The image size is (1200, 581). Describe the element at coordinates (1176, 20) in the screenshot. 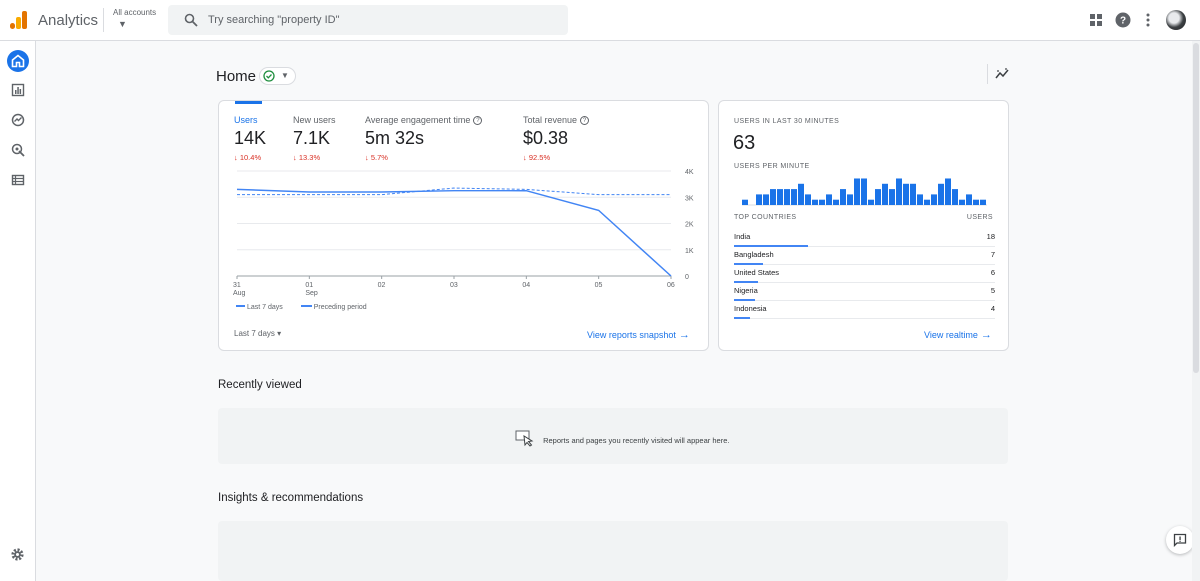

I see `account-avatar` at that location.